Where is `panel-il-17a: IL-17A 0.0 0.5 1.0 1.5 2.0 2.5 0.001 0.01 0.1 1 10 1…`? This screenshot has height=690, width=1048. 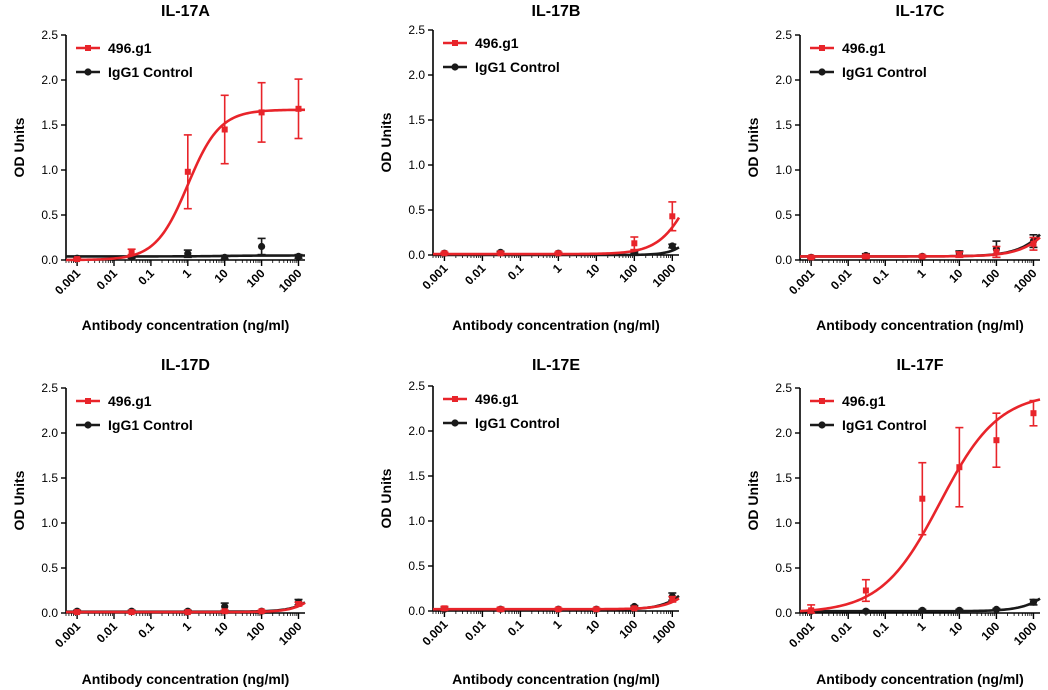
panel-il-17a: IL-17A 0.0 0.5 1.0 1.5 2.0 2.5 0.001 0.01 0.1 1 10 1… is located at coordinates (158, 168).